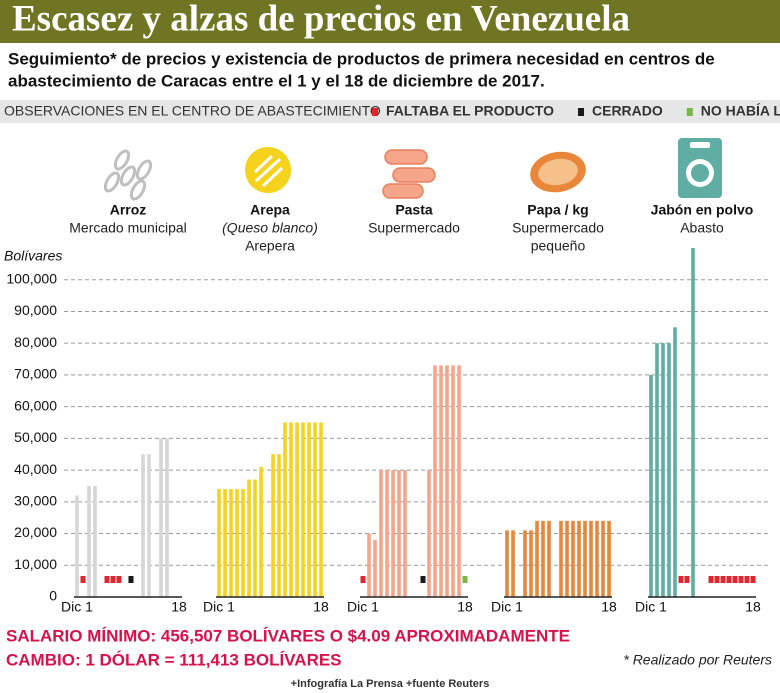 Image resolution: width=780 pixels, height=693 pixels. Describe the element at coordinates (470, 111) in the screenshot. I see `legend-label: FALTABA EL PRODUCTO` at that location.